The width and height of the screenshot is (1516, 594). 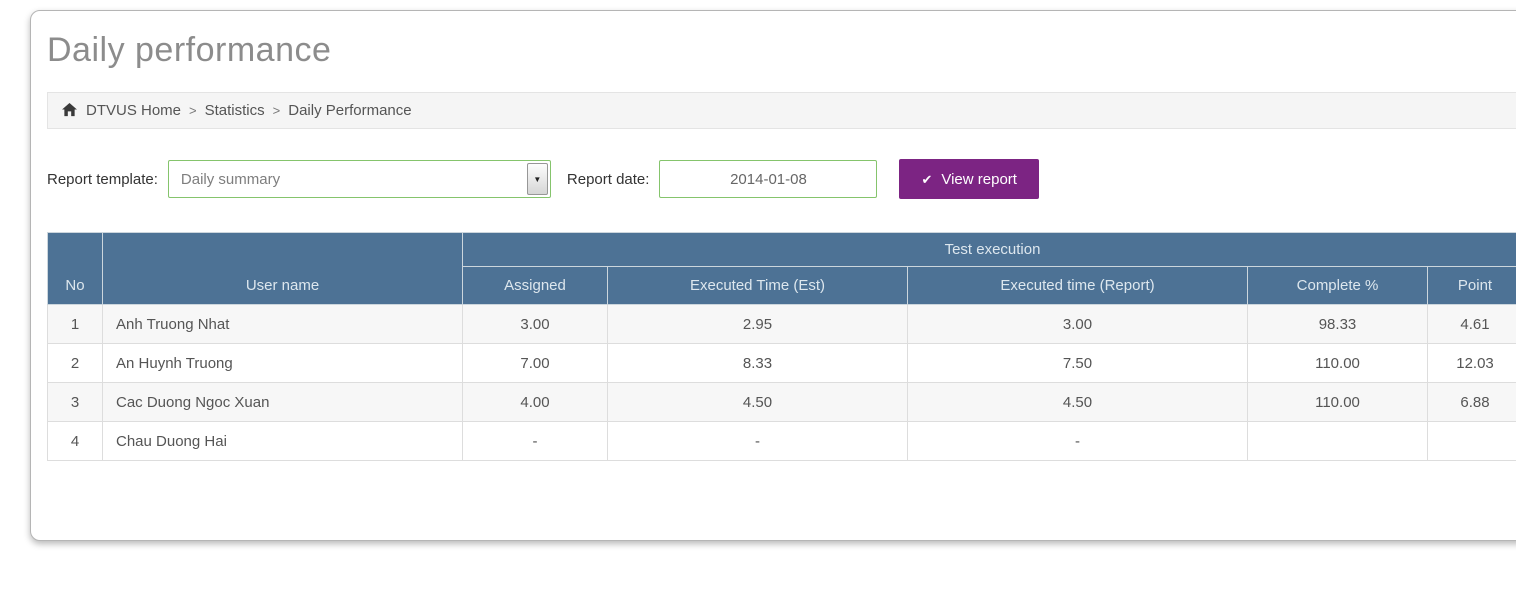 I want to click on cell-point: 6.88, so click(x=1471, y=402).